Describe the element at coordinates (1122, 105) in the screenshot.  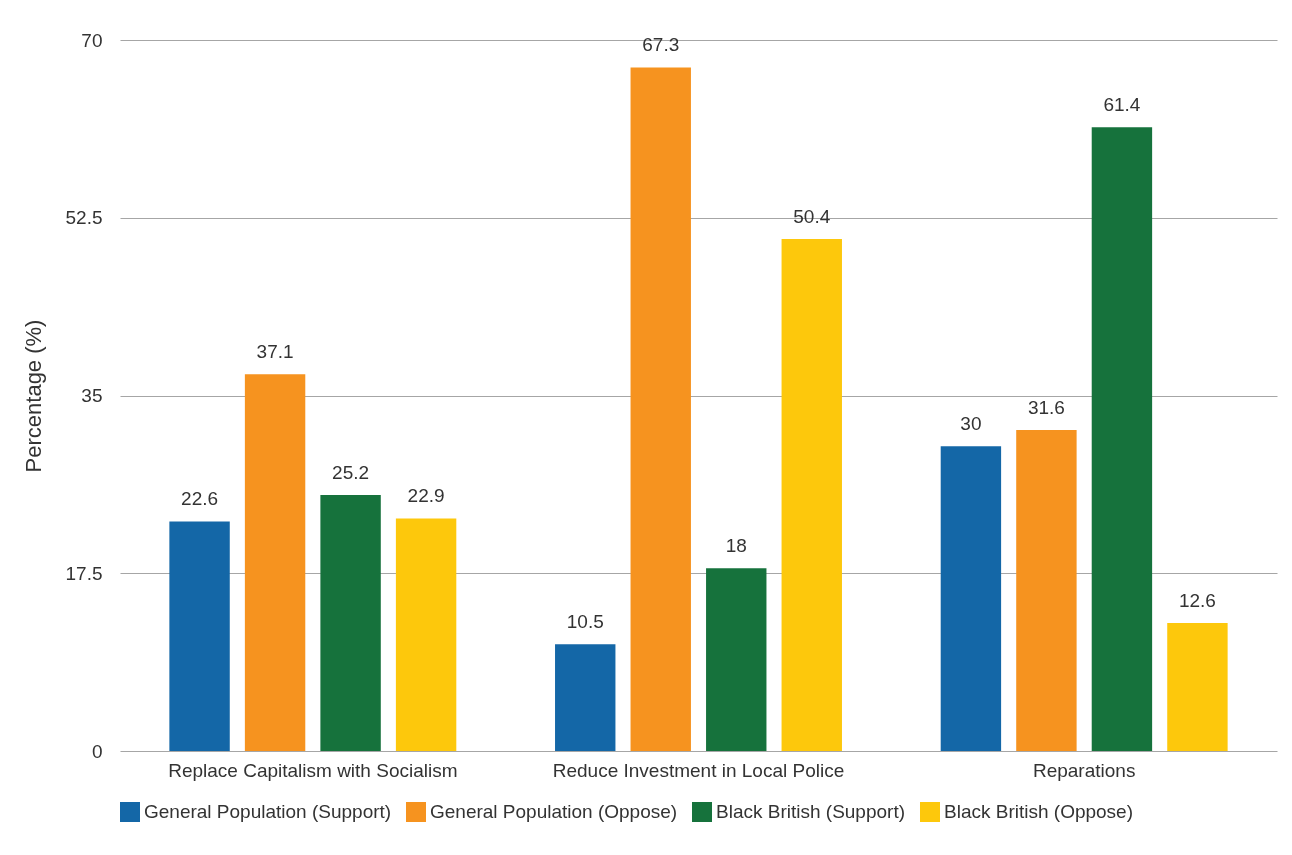
I see `data-label: 61.4` at that location.